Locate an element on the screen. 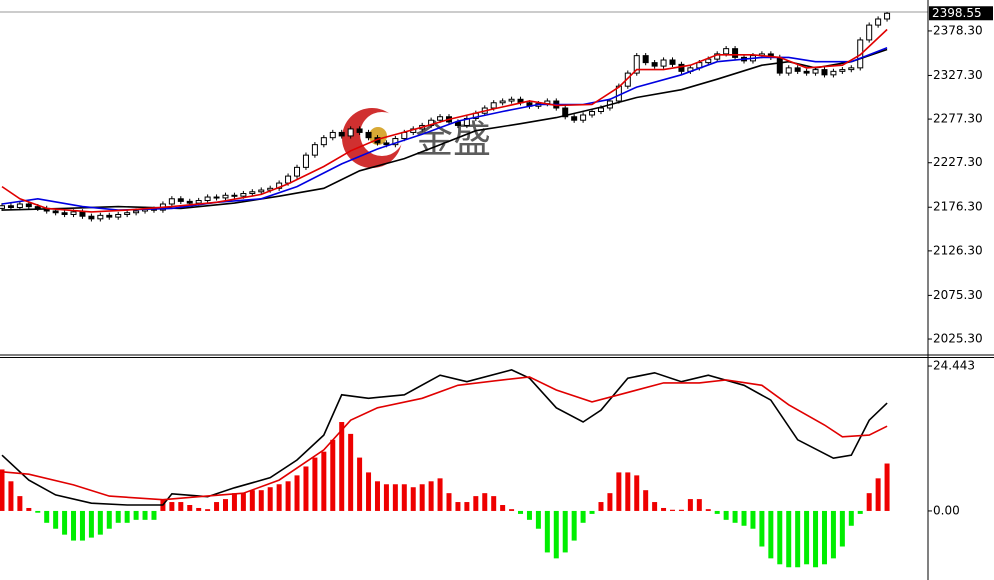 The height and width of the screenshot is (580, 994). y-tick-label: 2227.30 is located at coordinates (958, 162).